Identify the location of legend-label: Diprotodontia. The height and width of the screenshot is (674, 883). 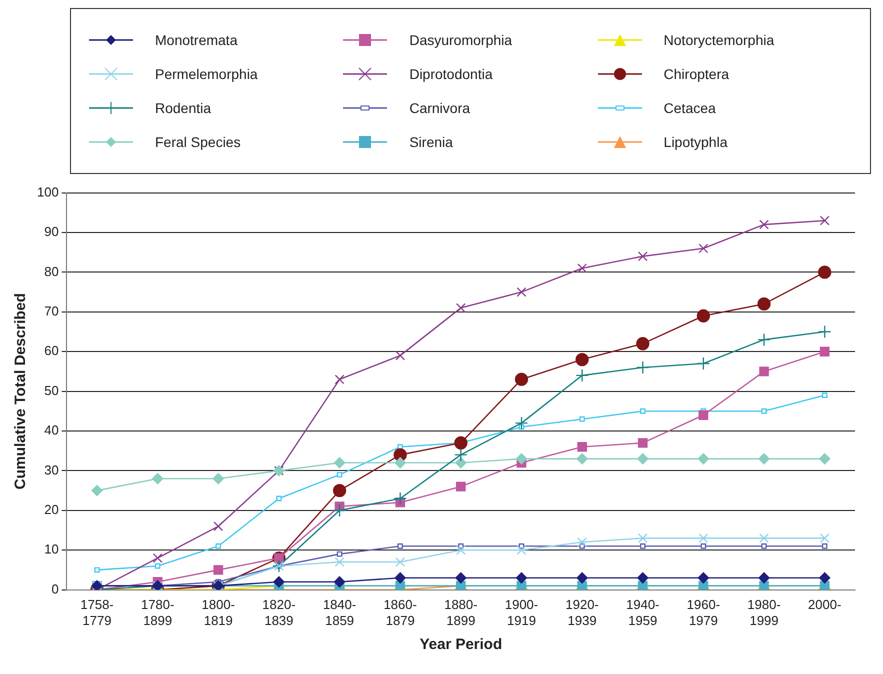
(451, 74).